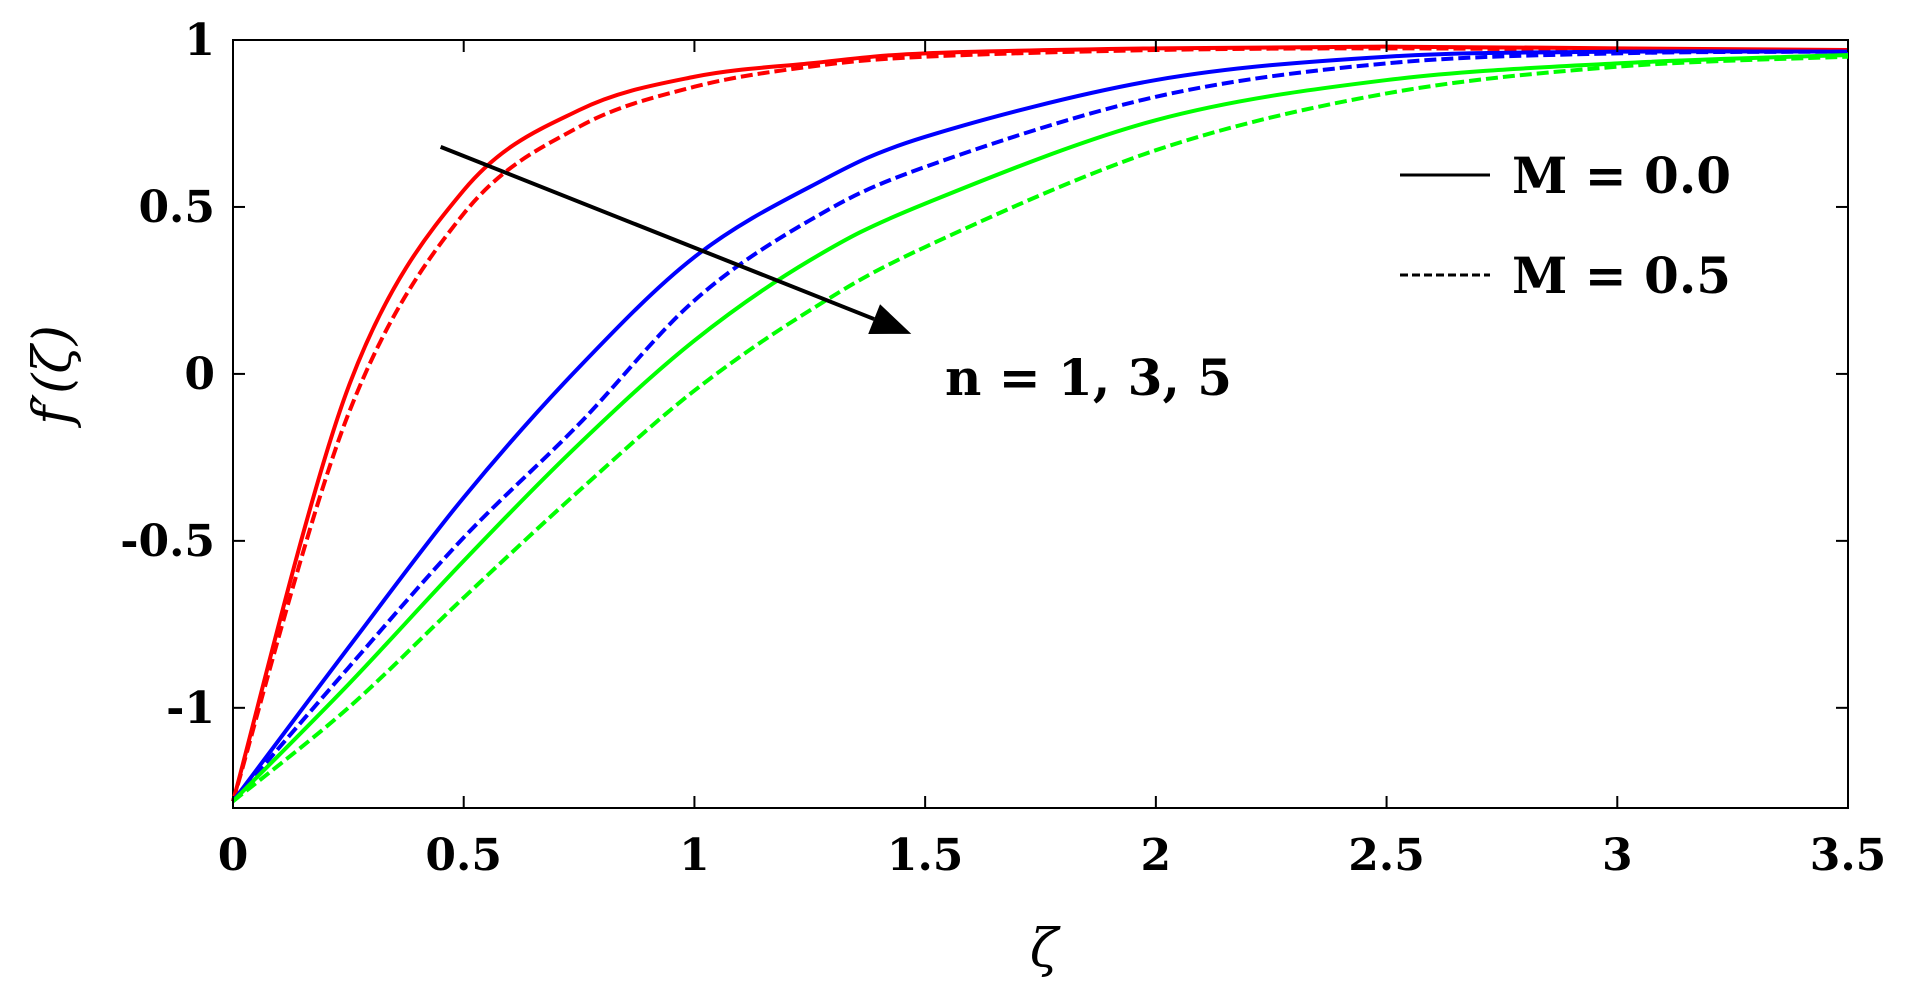 The height and width of the screenshot is (983, 1918). Describe the element at coordinates (925, 855) in the screenshot. I see `x-tick-label: 1.5` at that location.